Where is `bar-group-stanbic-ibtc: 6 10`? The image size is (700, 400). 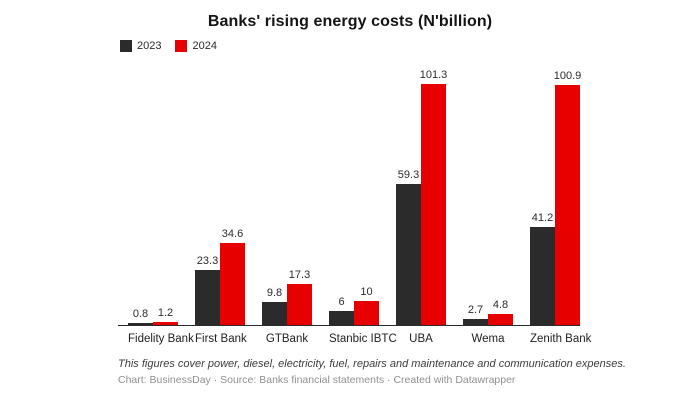 bar-group-stanbic-ibtc: 6 10 is located at coordinates (354, 305).